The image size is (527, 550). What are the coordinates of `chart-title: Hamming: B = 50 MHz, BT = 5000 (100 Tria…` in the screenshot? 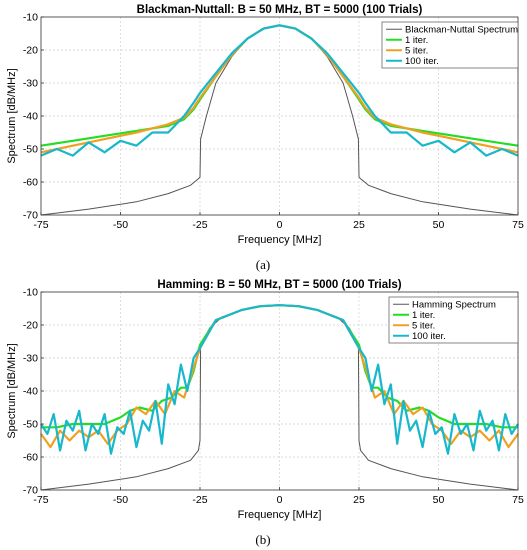 It's located at (279, 285).